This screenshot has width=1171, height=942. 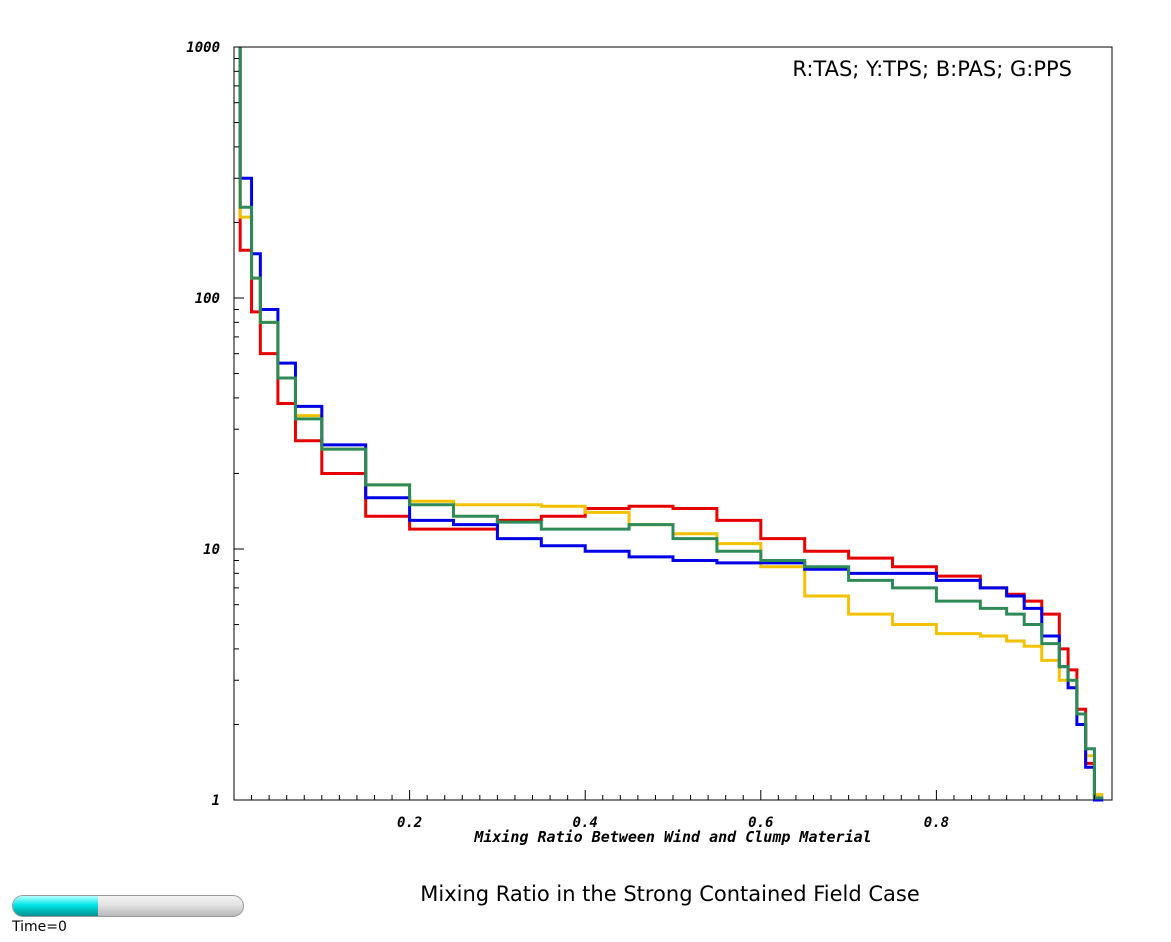 I want to click on x-tick-label: 0.8, so click(x=936, y=823).